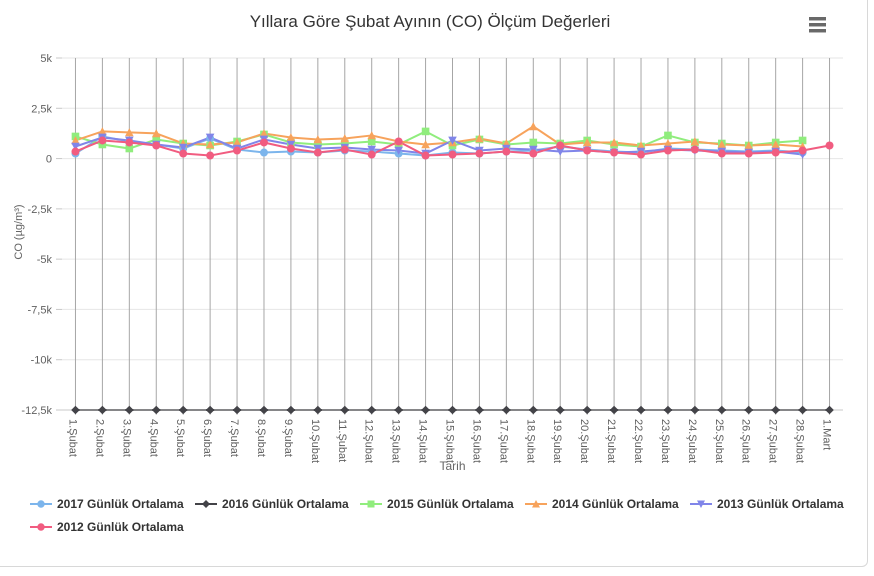 This screenshot has width=874, height=576. Describe the element at coordinates (442, 504) in the screenshot. I see `legend-item-2015: 2015 Günlük Ortalama` at that location.